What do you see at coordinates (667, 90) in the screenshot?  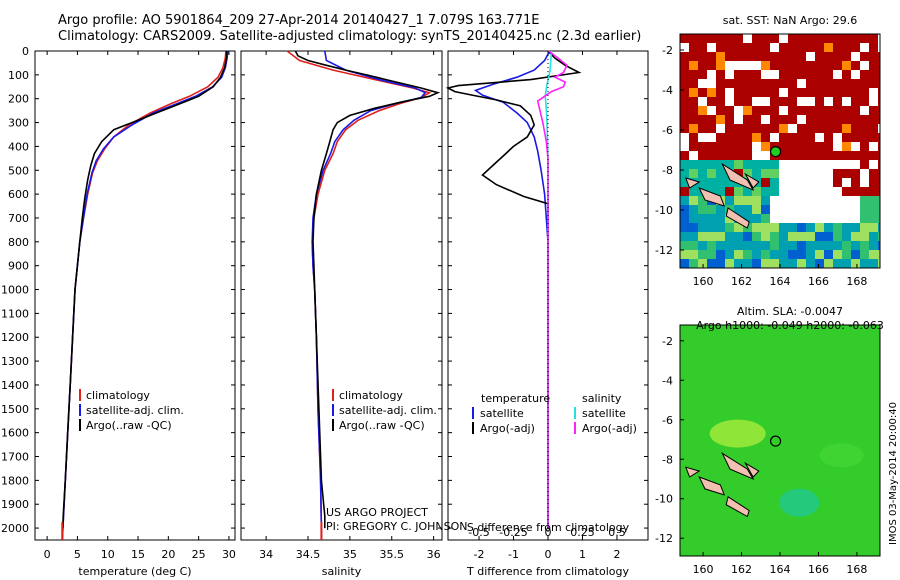 I see `y-tick-label: -4` at bounding box center [667, 90].